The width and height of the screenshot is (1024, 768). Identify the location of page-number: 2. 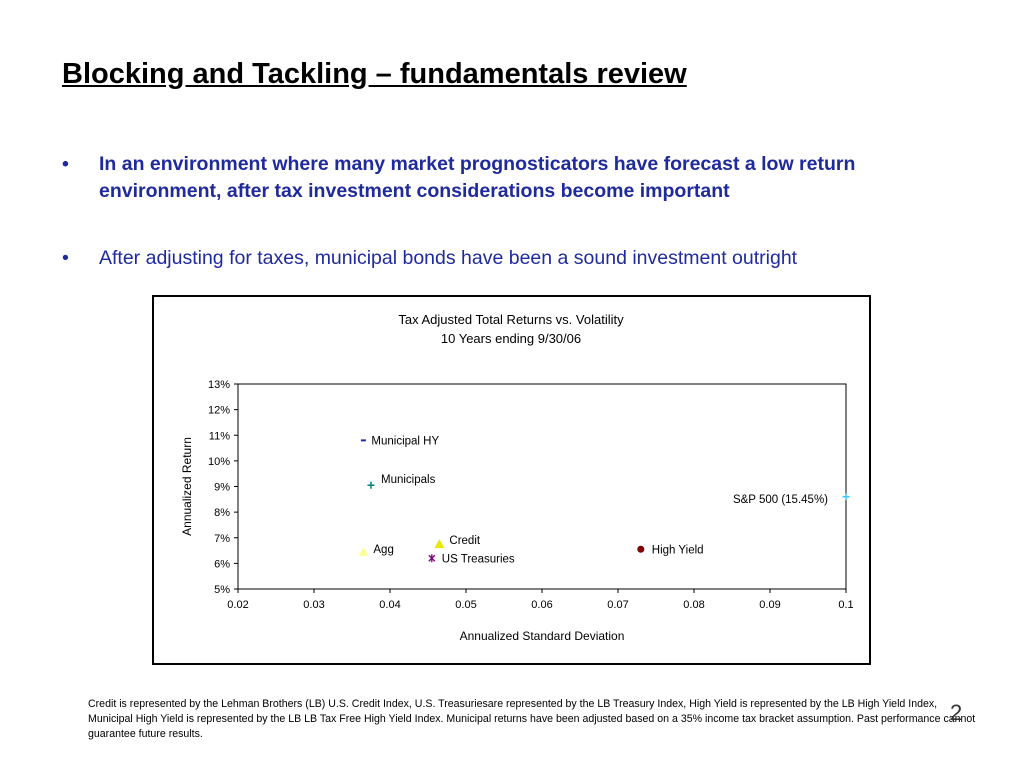
(956, 712).